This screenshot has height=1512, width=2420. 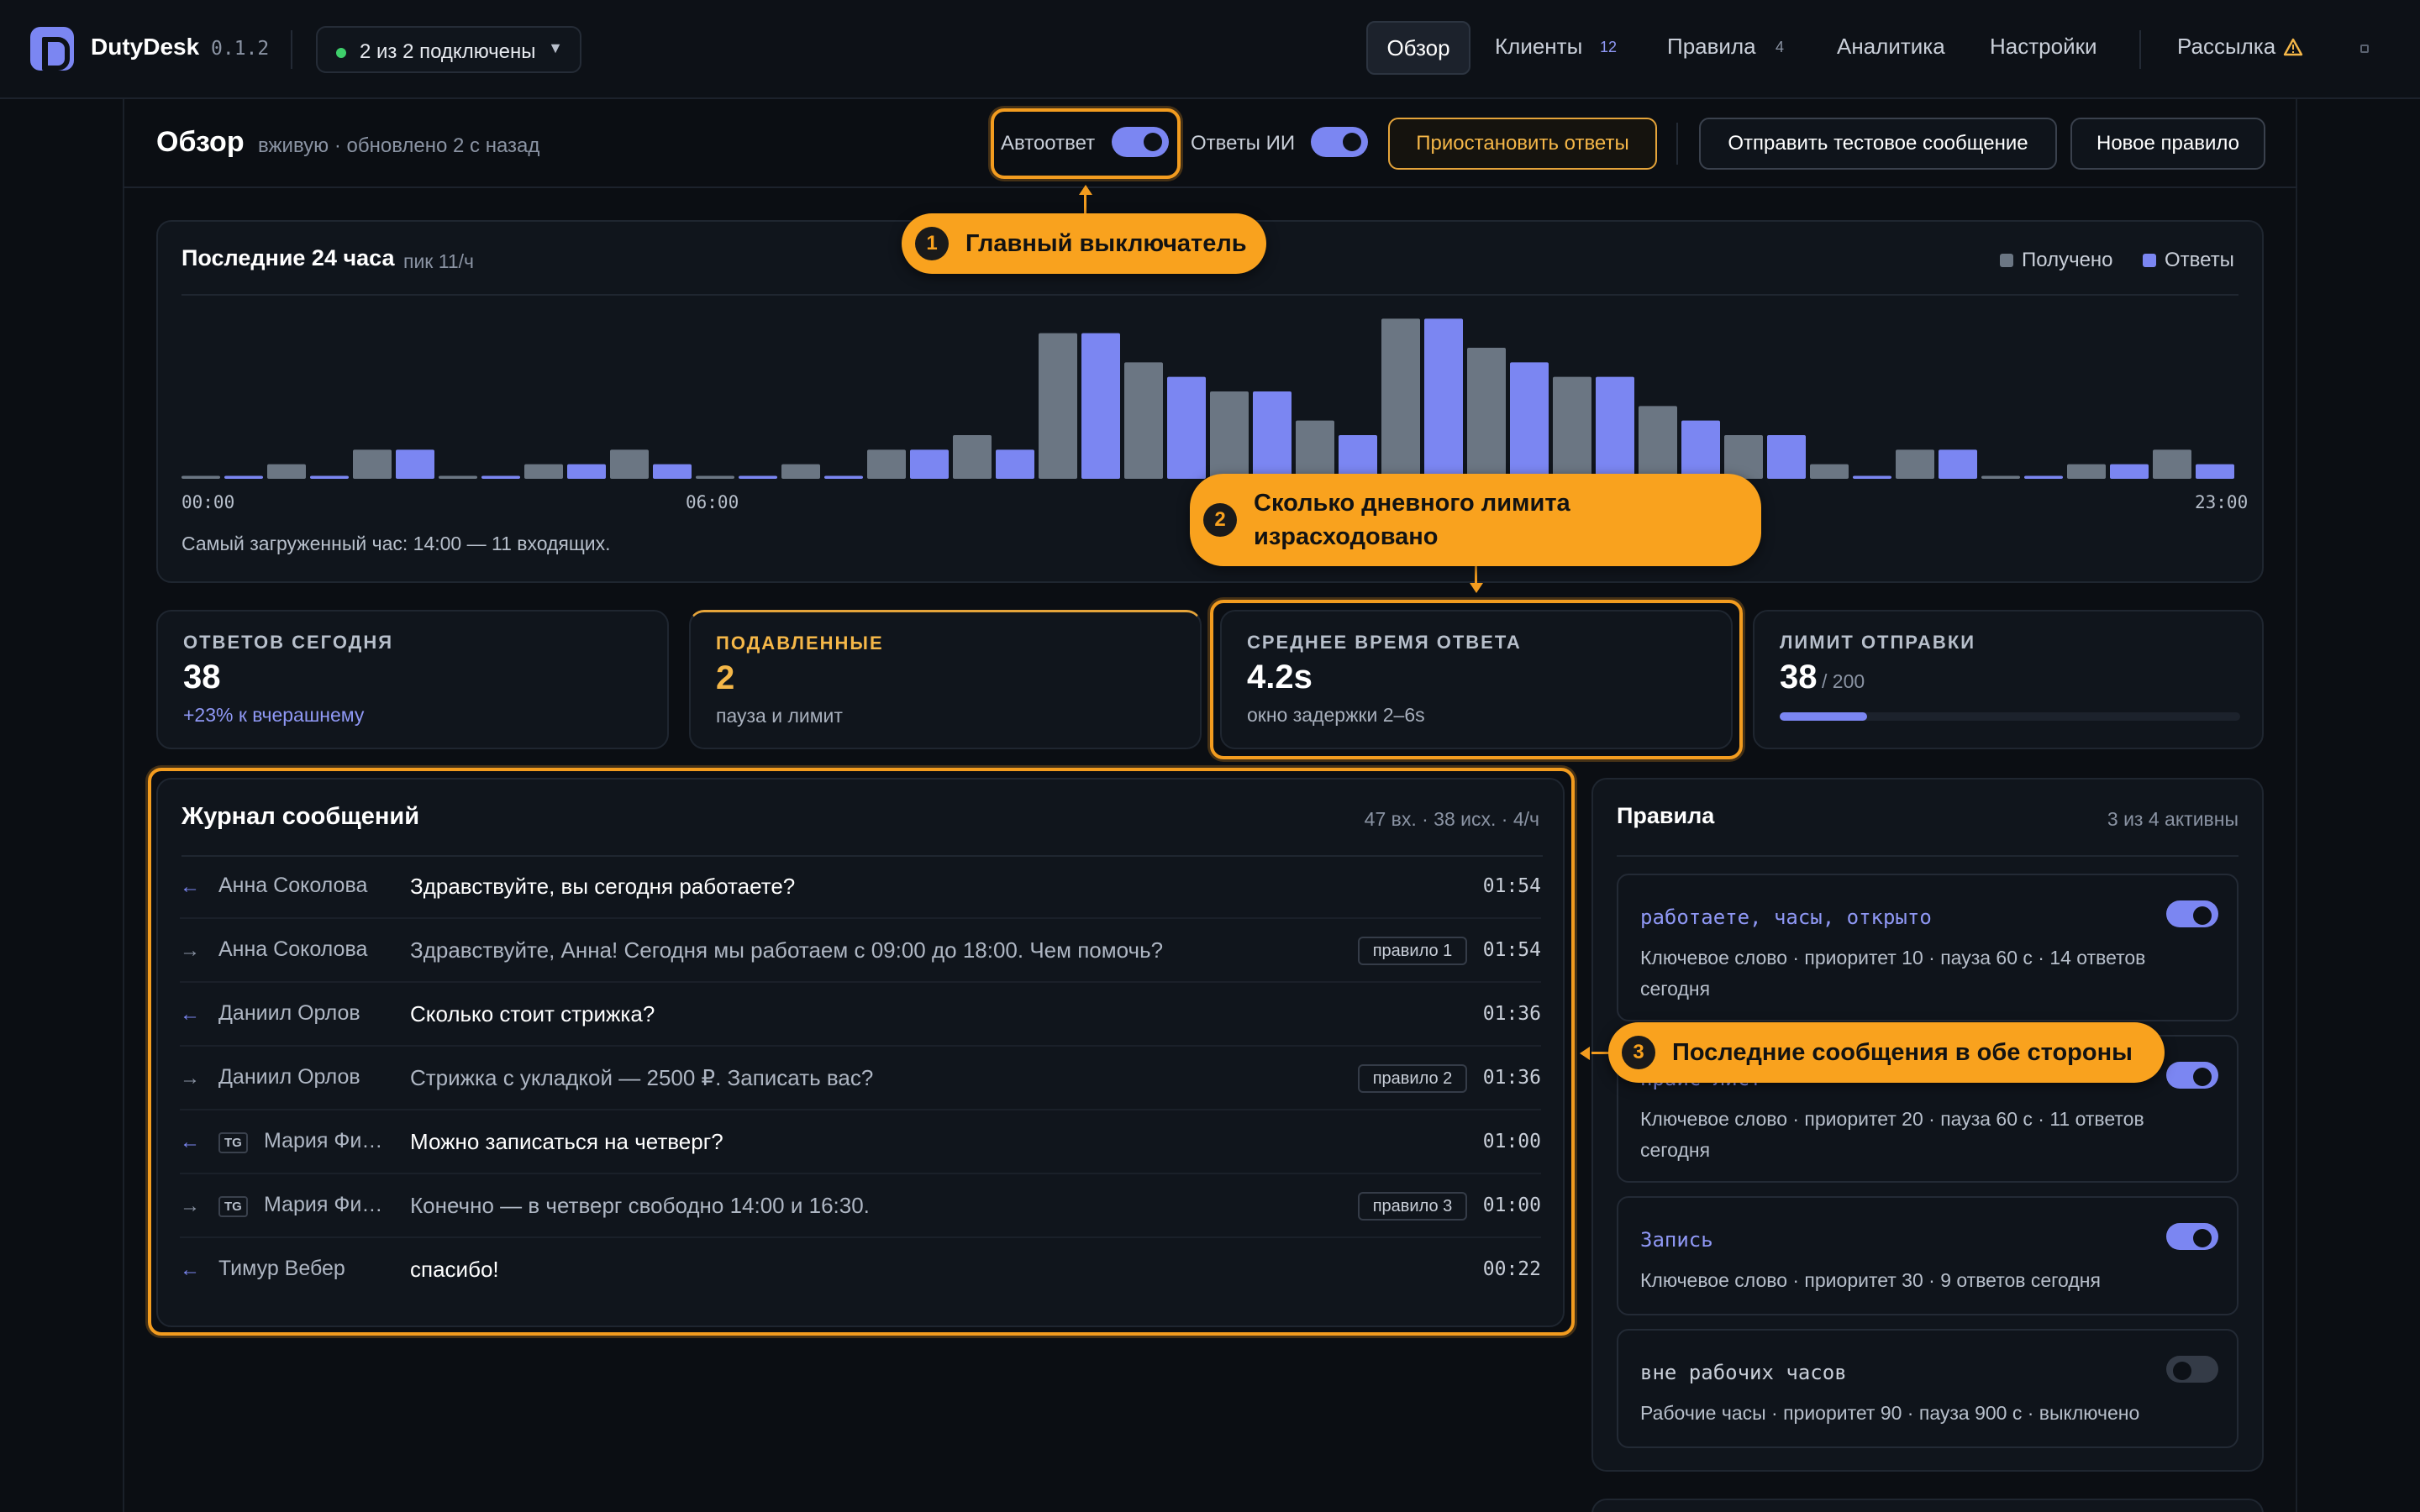 What do you see at coordinates (233, 1206) in the screenshot?
I see `telegram-badge: TG` at bounding box center [233, 1206].